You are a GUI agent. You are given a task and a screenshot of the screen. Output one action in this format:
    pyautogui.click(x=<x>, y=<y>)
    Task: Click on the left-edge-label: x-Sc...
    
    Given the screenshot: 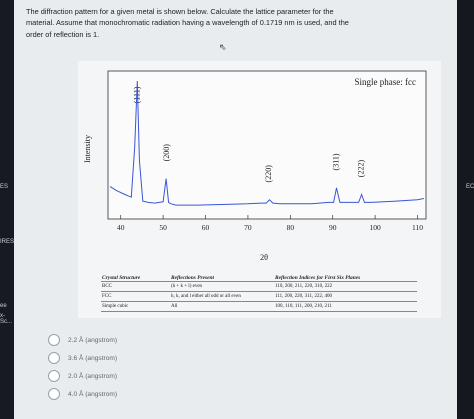 What is the action you would take?
    pyautogui.click(x=6, y=319)
    